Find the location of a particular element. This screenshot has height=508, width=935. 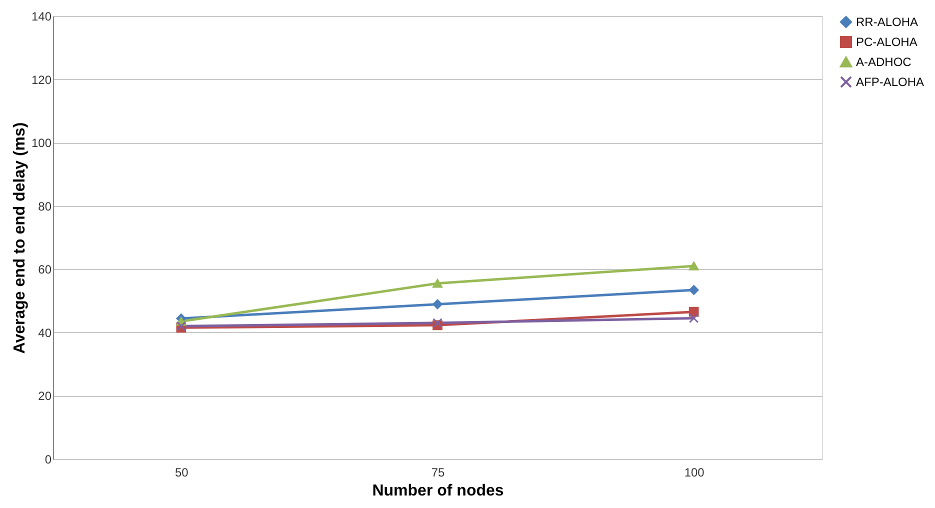

legend-label: A-ADHOC is located at coordinates (884, 62).